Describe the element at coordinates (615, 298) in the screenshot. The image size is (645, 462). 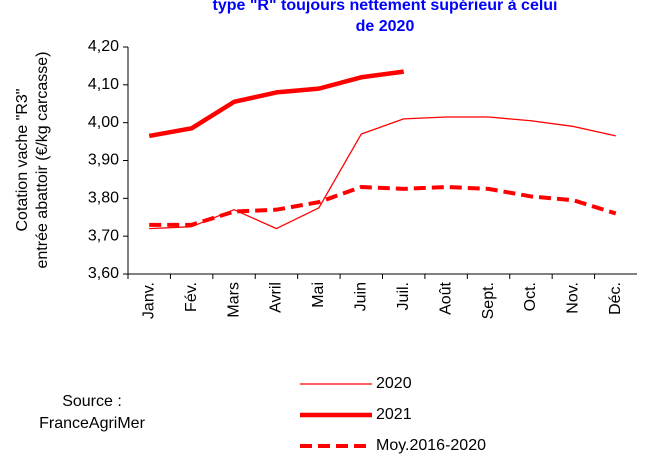
I see `x-tick-label: Déc.` at that location.